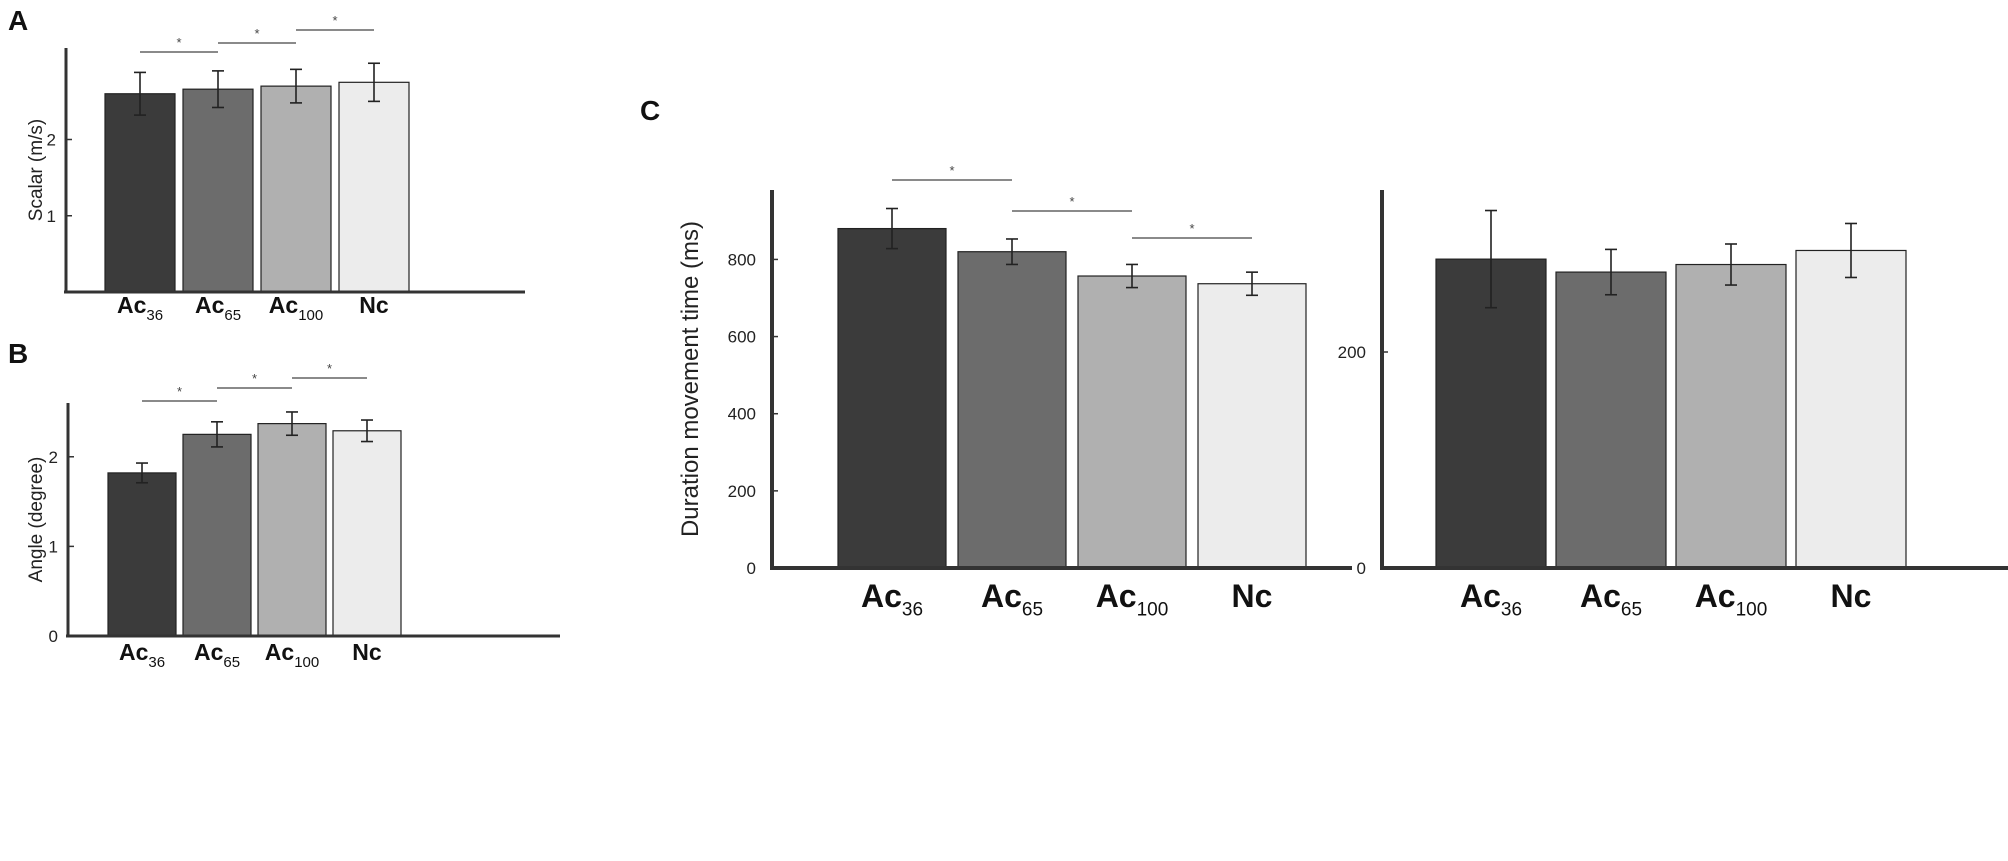 The width and height of the screenshot is (2008, 861). Describe the element at coordinates (650, 110) in the screenshot. I see `panel-letter: C` at that location.